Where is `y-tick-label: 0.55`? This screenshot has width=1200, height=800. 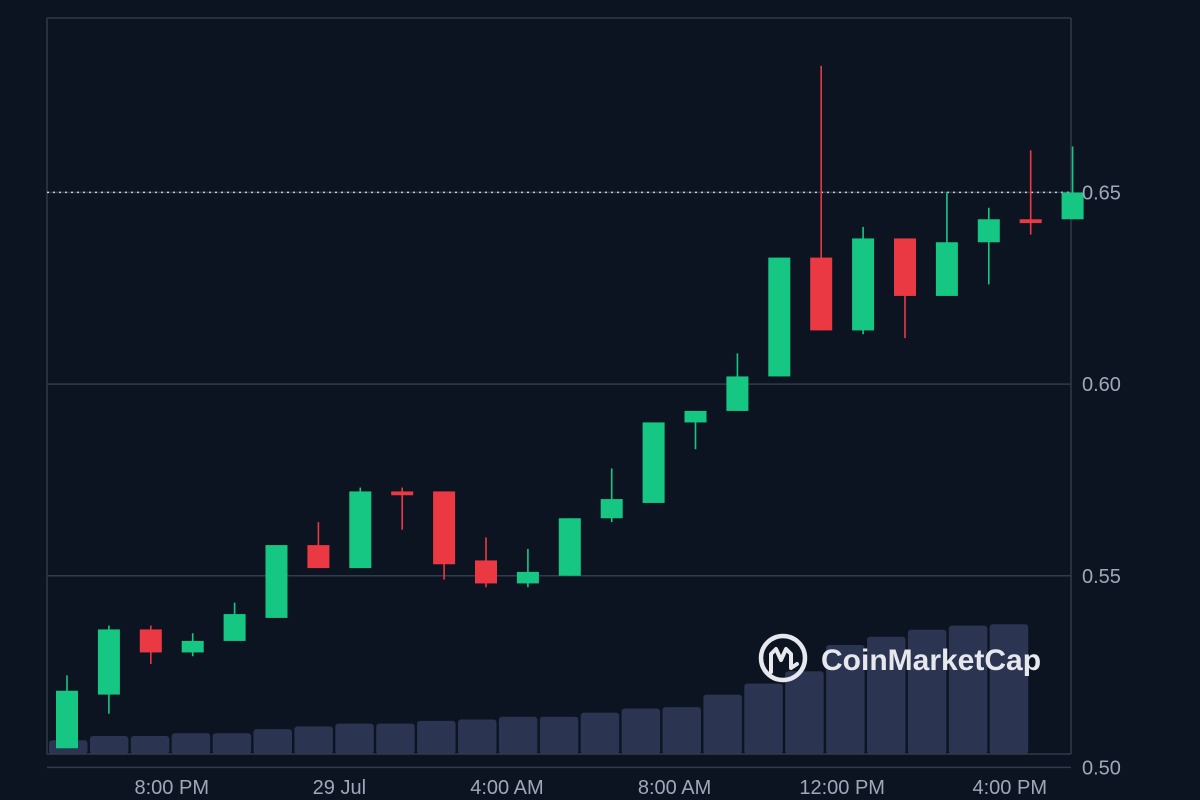
y-tick-label: 0.55 is located at coordinates (1101, 577).